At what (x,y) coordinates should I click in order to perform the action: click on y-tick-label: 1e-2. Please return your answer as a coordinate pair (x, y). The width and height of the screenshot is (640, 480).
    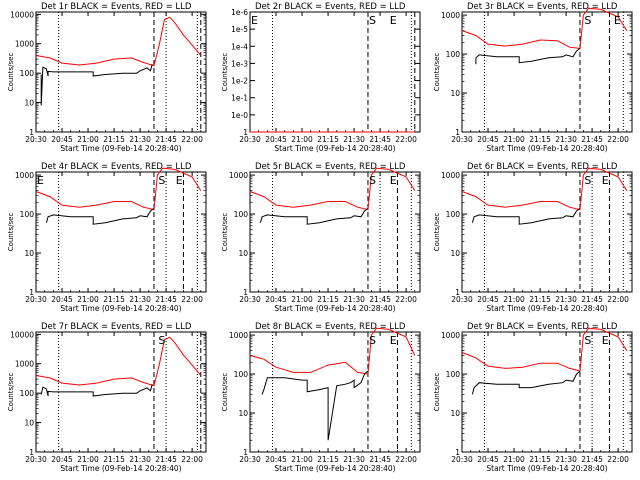
    Looking at the image, I should click on (239, 81).